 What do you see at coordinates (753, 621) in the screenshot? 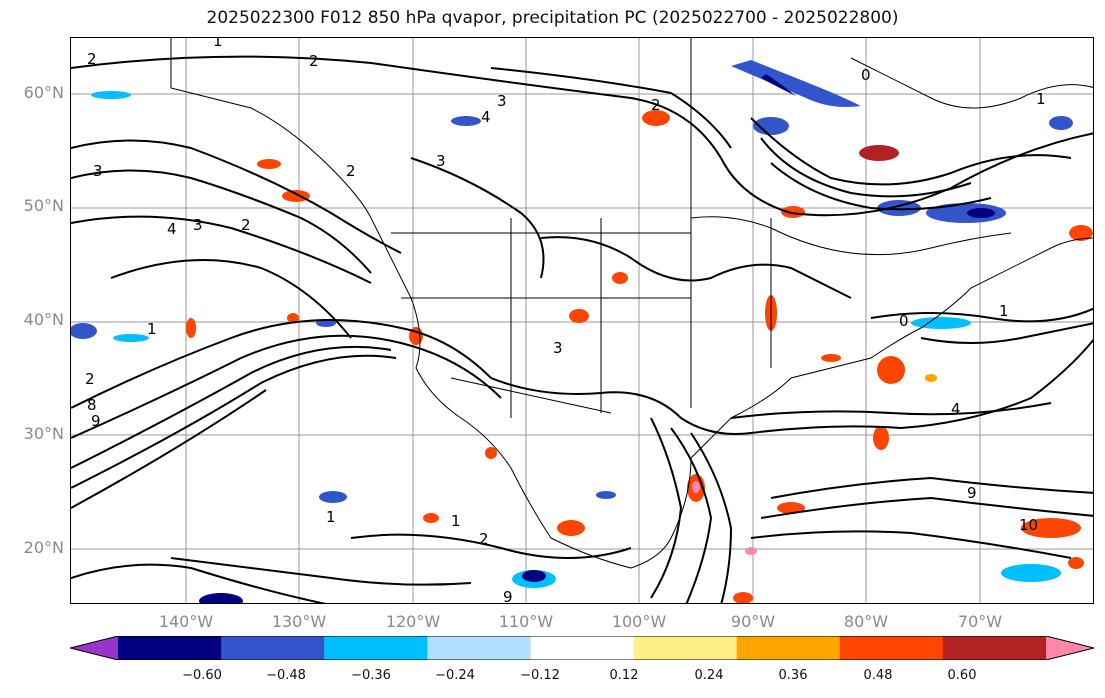
I see `lon-label-90w: 90°W` at bounding box center [753, 621].